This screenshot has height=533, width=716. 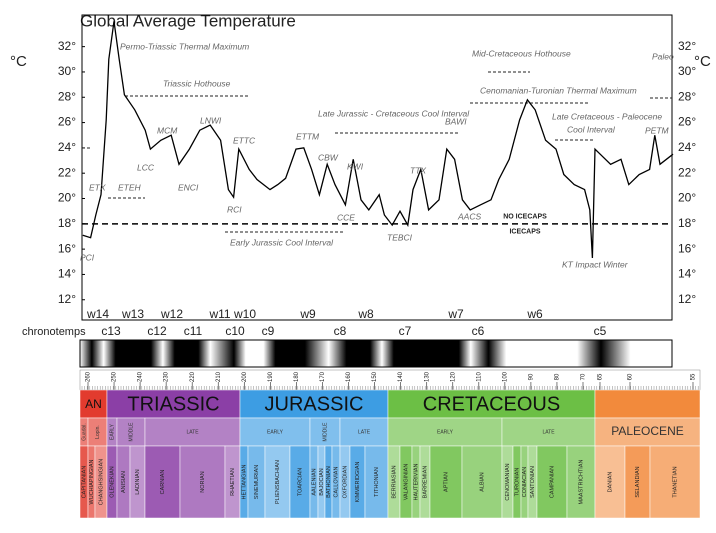 I want to click on ruler-label: 110, so click(x=479, y=377).